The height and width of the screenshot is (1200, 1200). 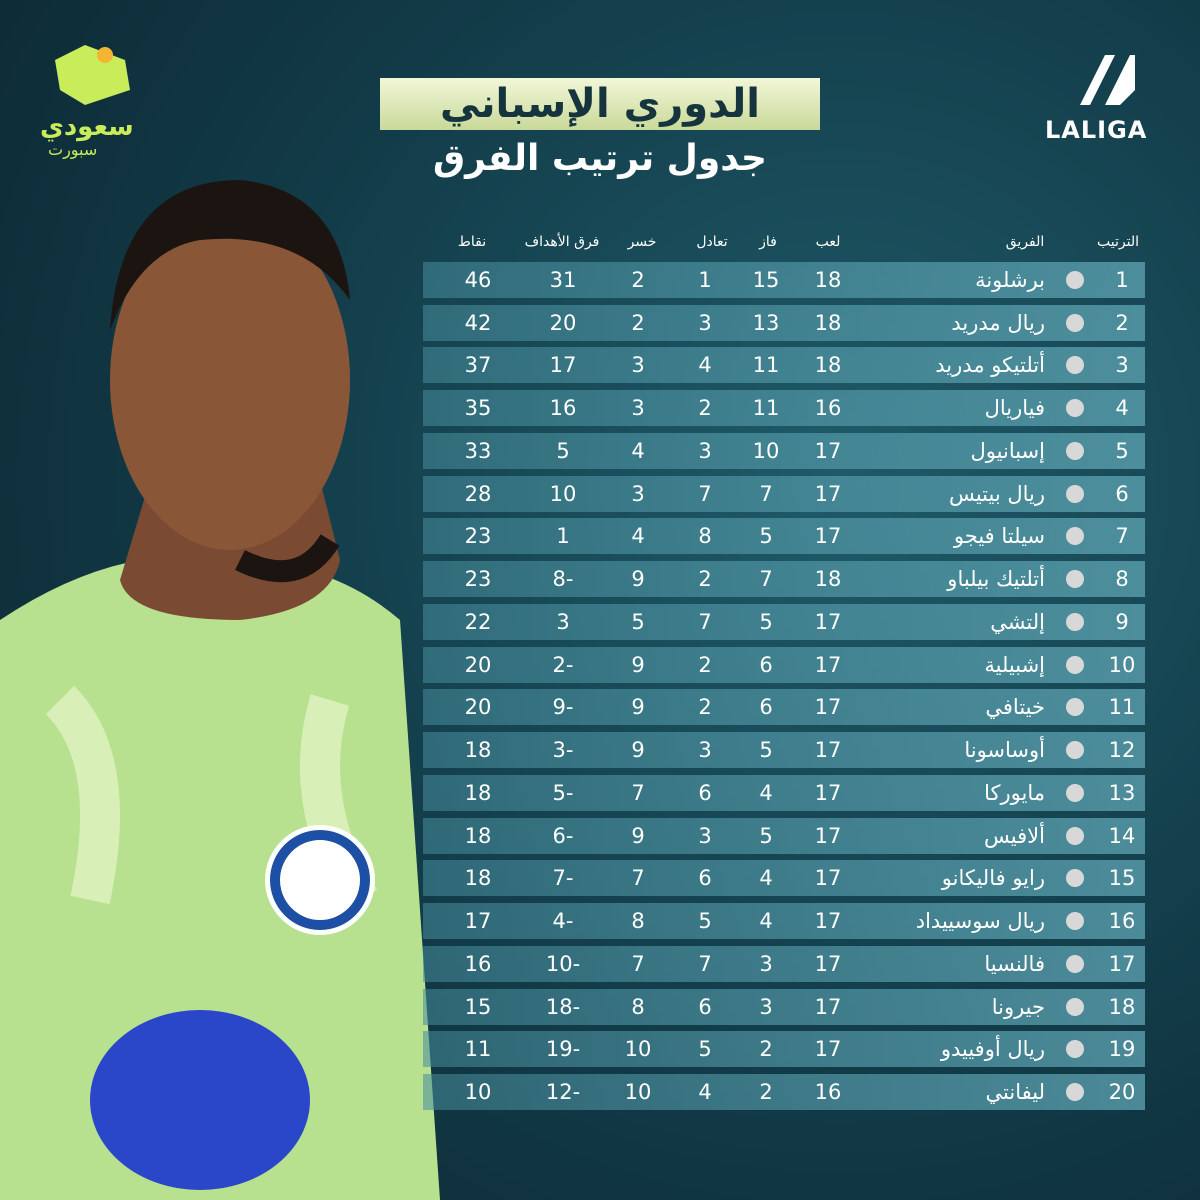 What do you see at coordinates (563, 664) in the screenshot?
I see `table-cell: 2-` at bounding box center [563, 664].